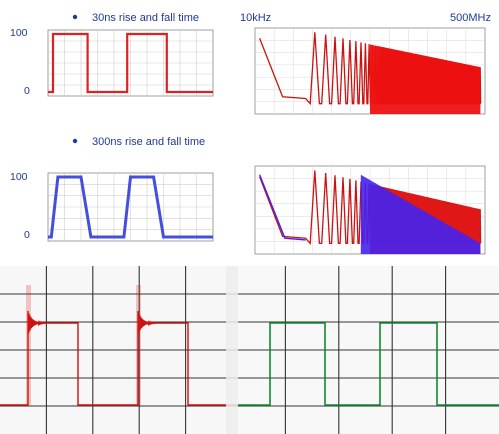 This screenshot has width=499, height=434. What do you see at coordinates (255, 18) in the screenshot?
I see `caption-freq-low: 10kHz` at bounding box center [255, 18].